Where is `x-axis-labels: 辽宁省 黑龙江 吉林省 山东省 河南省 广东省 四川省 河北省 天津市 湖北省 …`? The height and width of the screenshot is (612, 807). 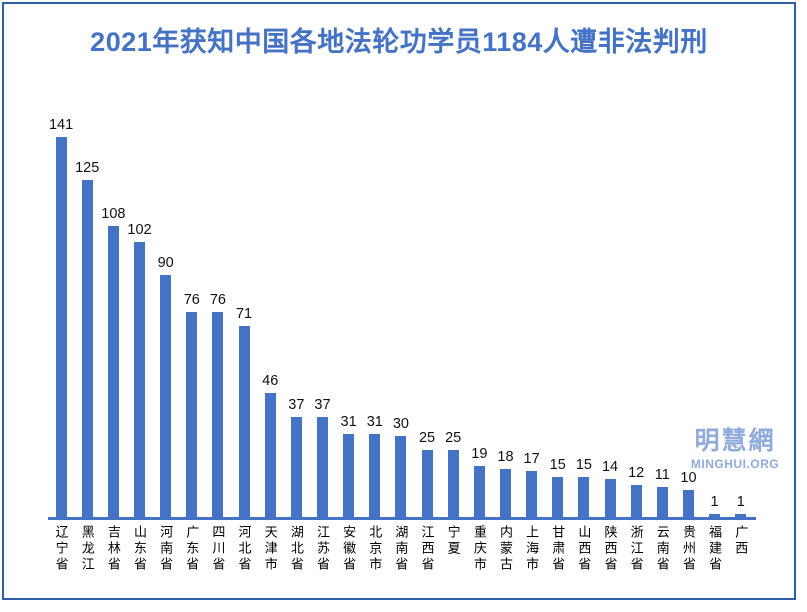 x-axis-labels: 辽宁省 黑龙江 吉林省 山东省 河南省 广东省 四川省 河北省 天津市 湖北省 … is located at coordinates (401, 549).